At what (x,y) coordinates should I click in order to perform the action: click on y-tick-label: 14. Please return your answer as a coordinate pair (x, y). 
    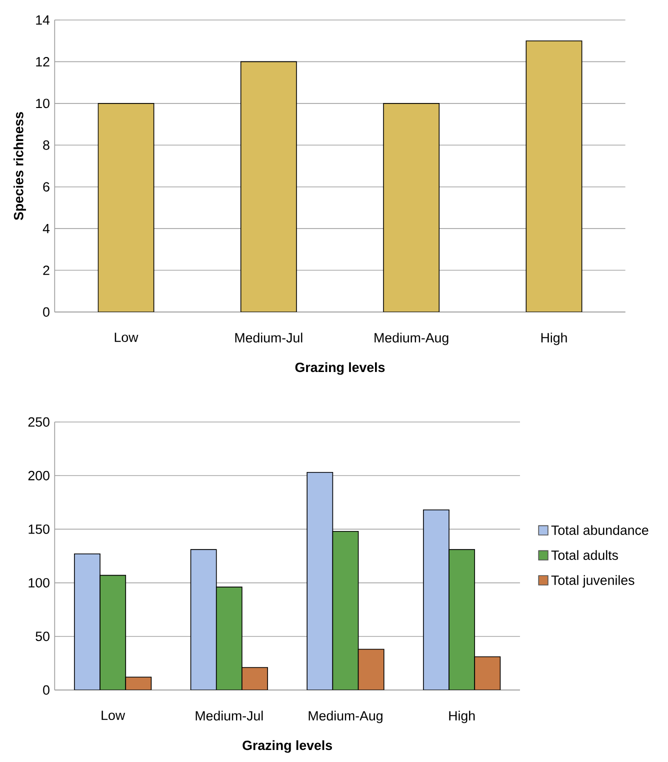
    Looking at the image, I should click on (43, 20).